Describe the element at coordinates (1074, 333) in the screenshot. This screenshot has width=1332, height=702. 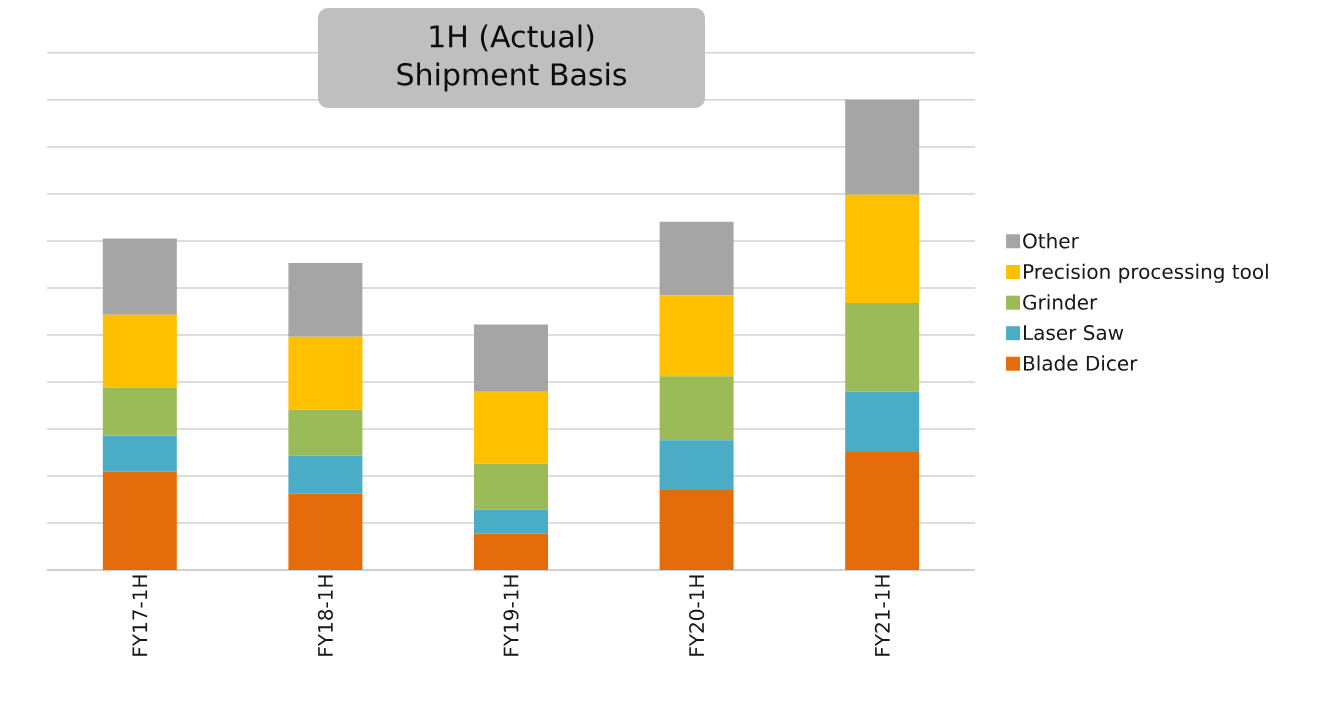
I see `legend-label: Laser Saw` at that location.